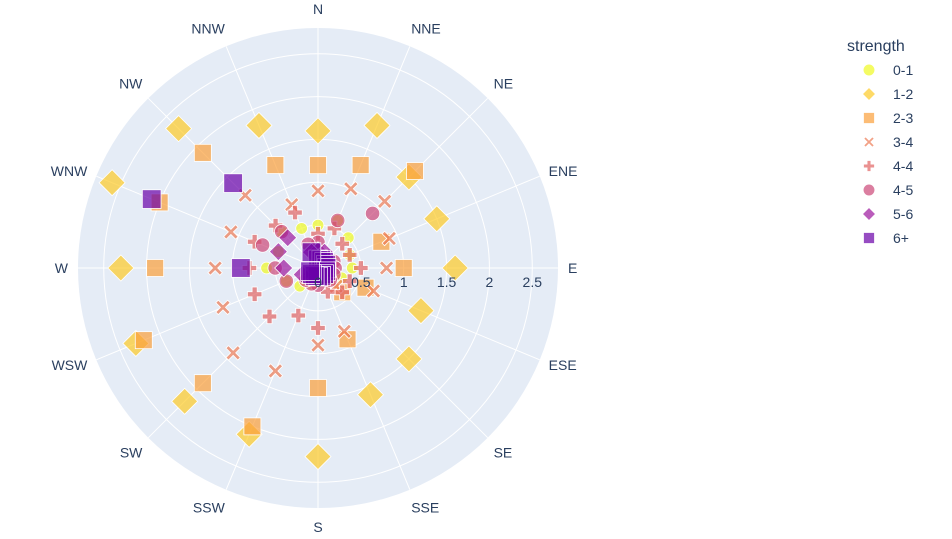  I want to click on data-point-4-5-NE, so click(372, 213).